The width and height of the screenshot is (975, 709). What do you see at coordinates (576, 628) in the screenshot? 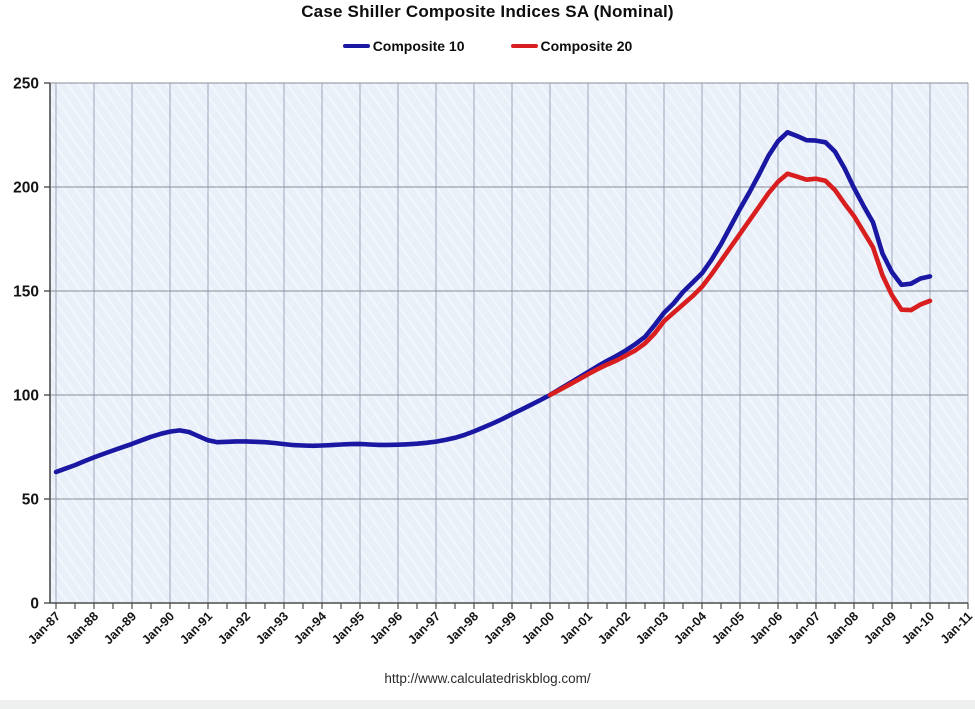
I see `x-tick-label: Jan-01` at bounding box center [576, 628].